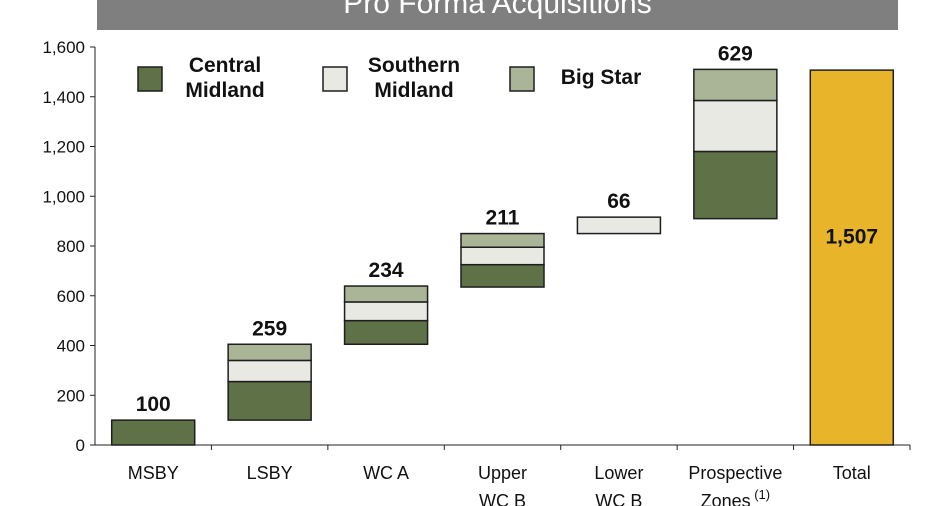 This screenshot has width=931, height=506. Describe the element at coordinates (414, 78) in the screenshot. I see `legend-label: Southern Midland` at that location.